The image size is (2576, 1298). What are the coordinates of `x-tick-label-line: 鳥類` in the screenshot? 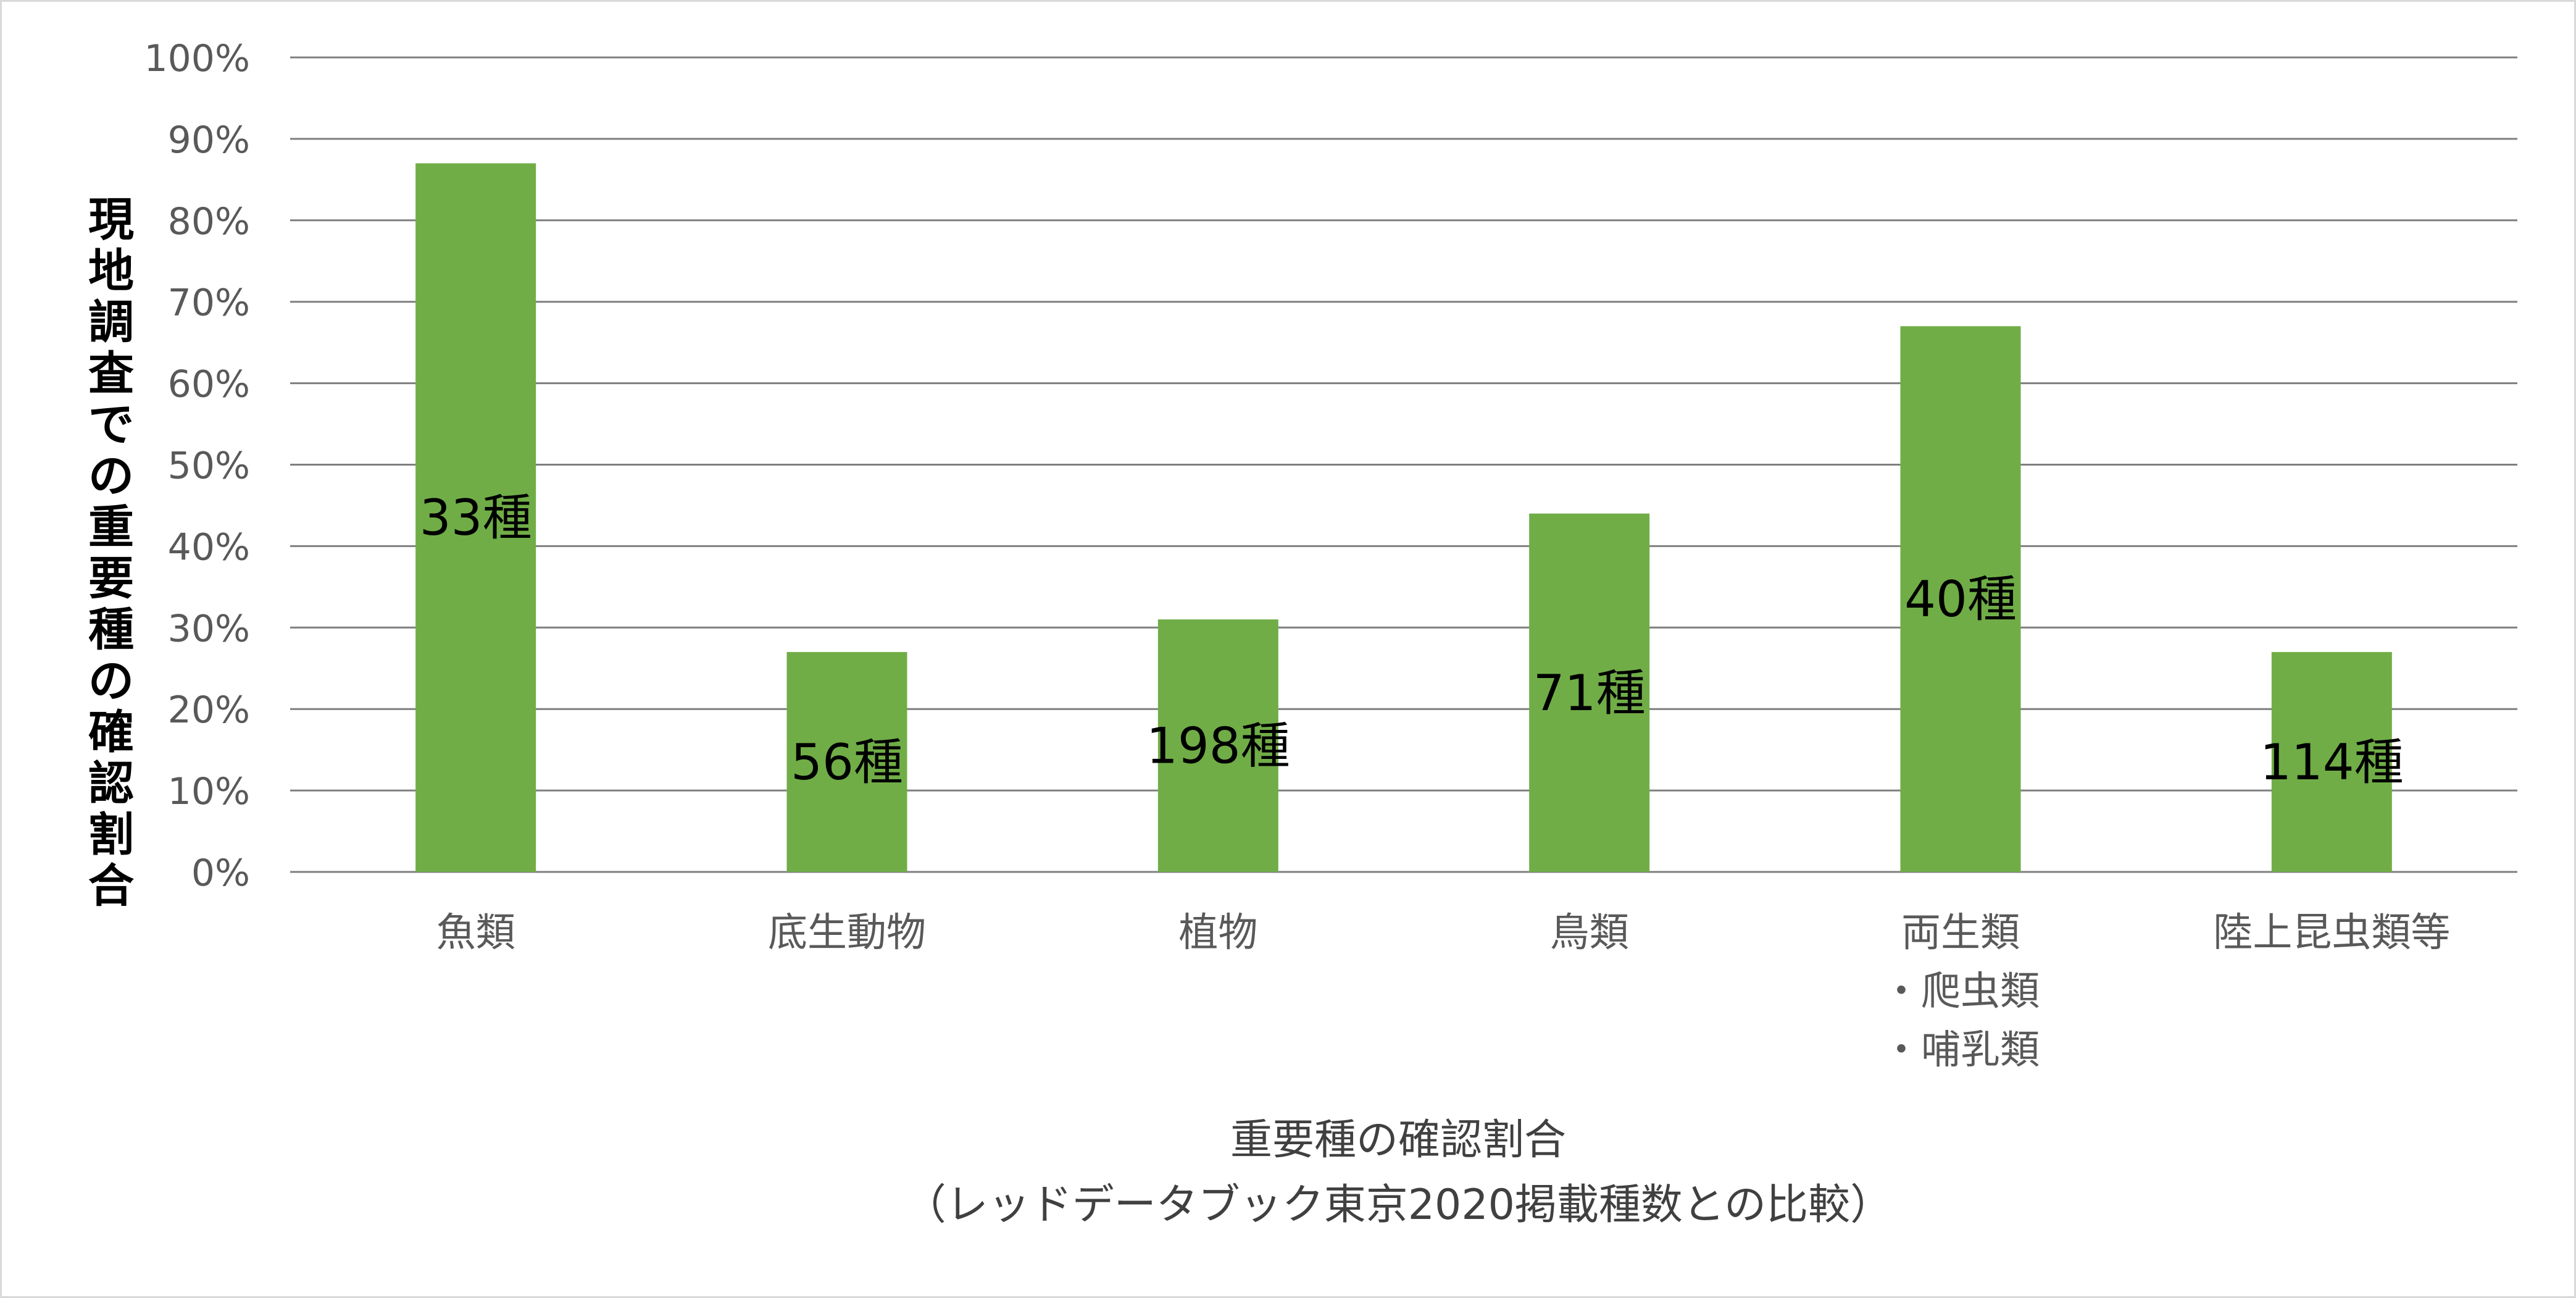 It's located at (1589, 933).